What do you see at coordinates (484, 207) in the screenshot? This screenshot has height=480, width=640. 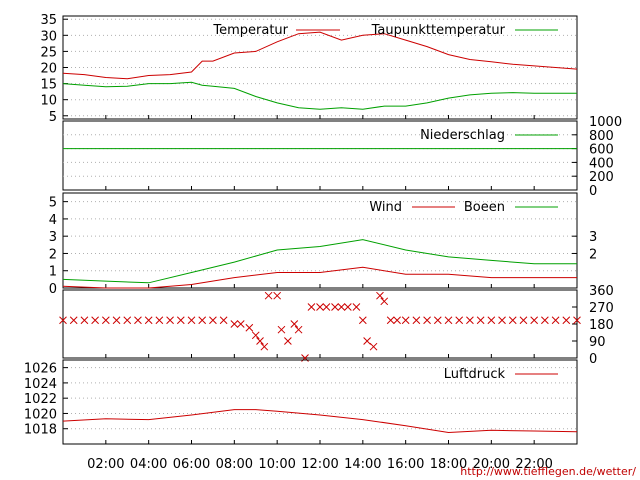 I see `legend-label: Boeen` at bounding box center [484, 207].